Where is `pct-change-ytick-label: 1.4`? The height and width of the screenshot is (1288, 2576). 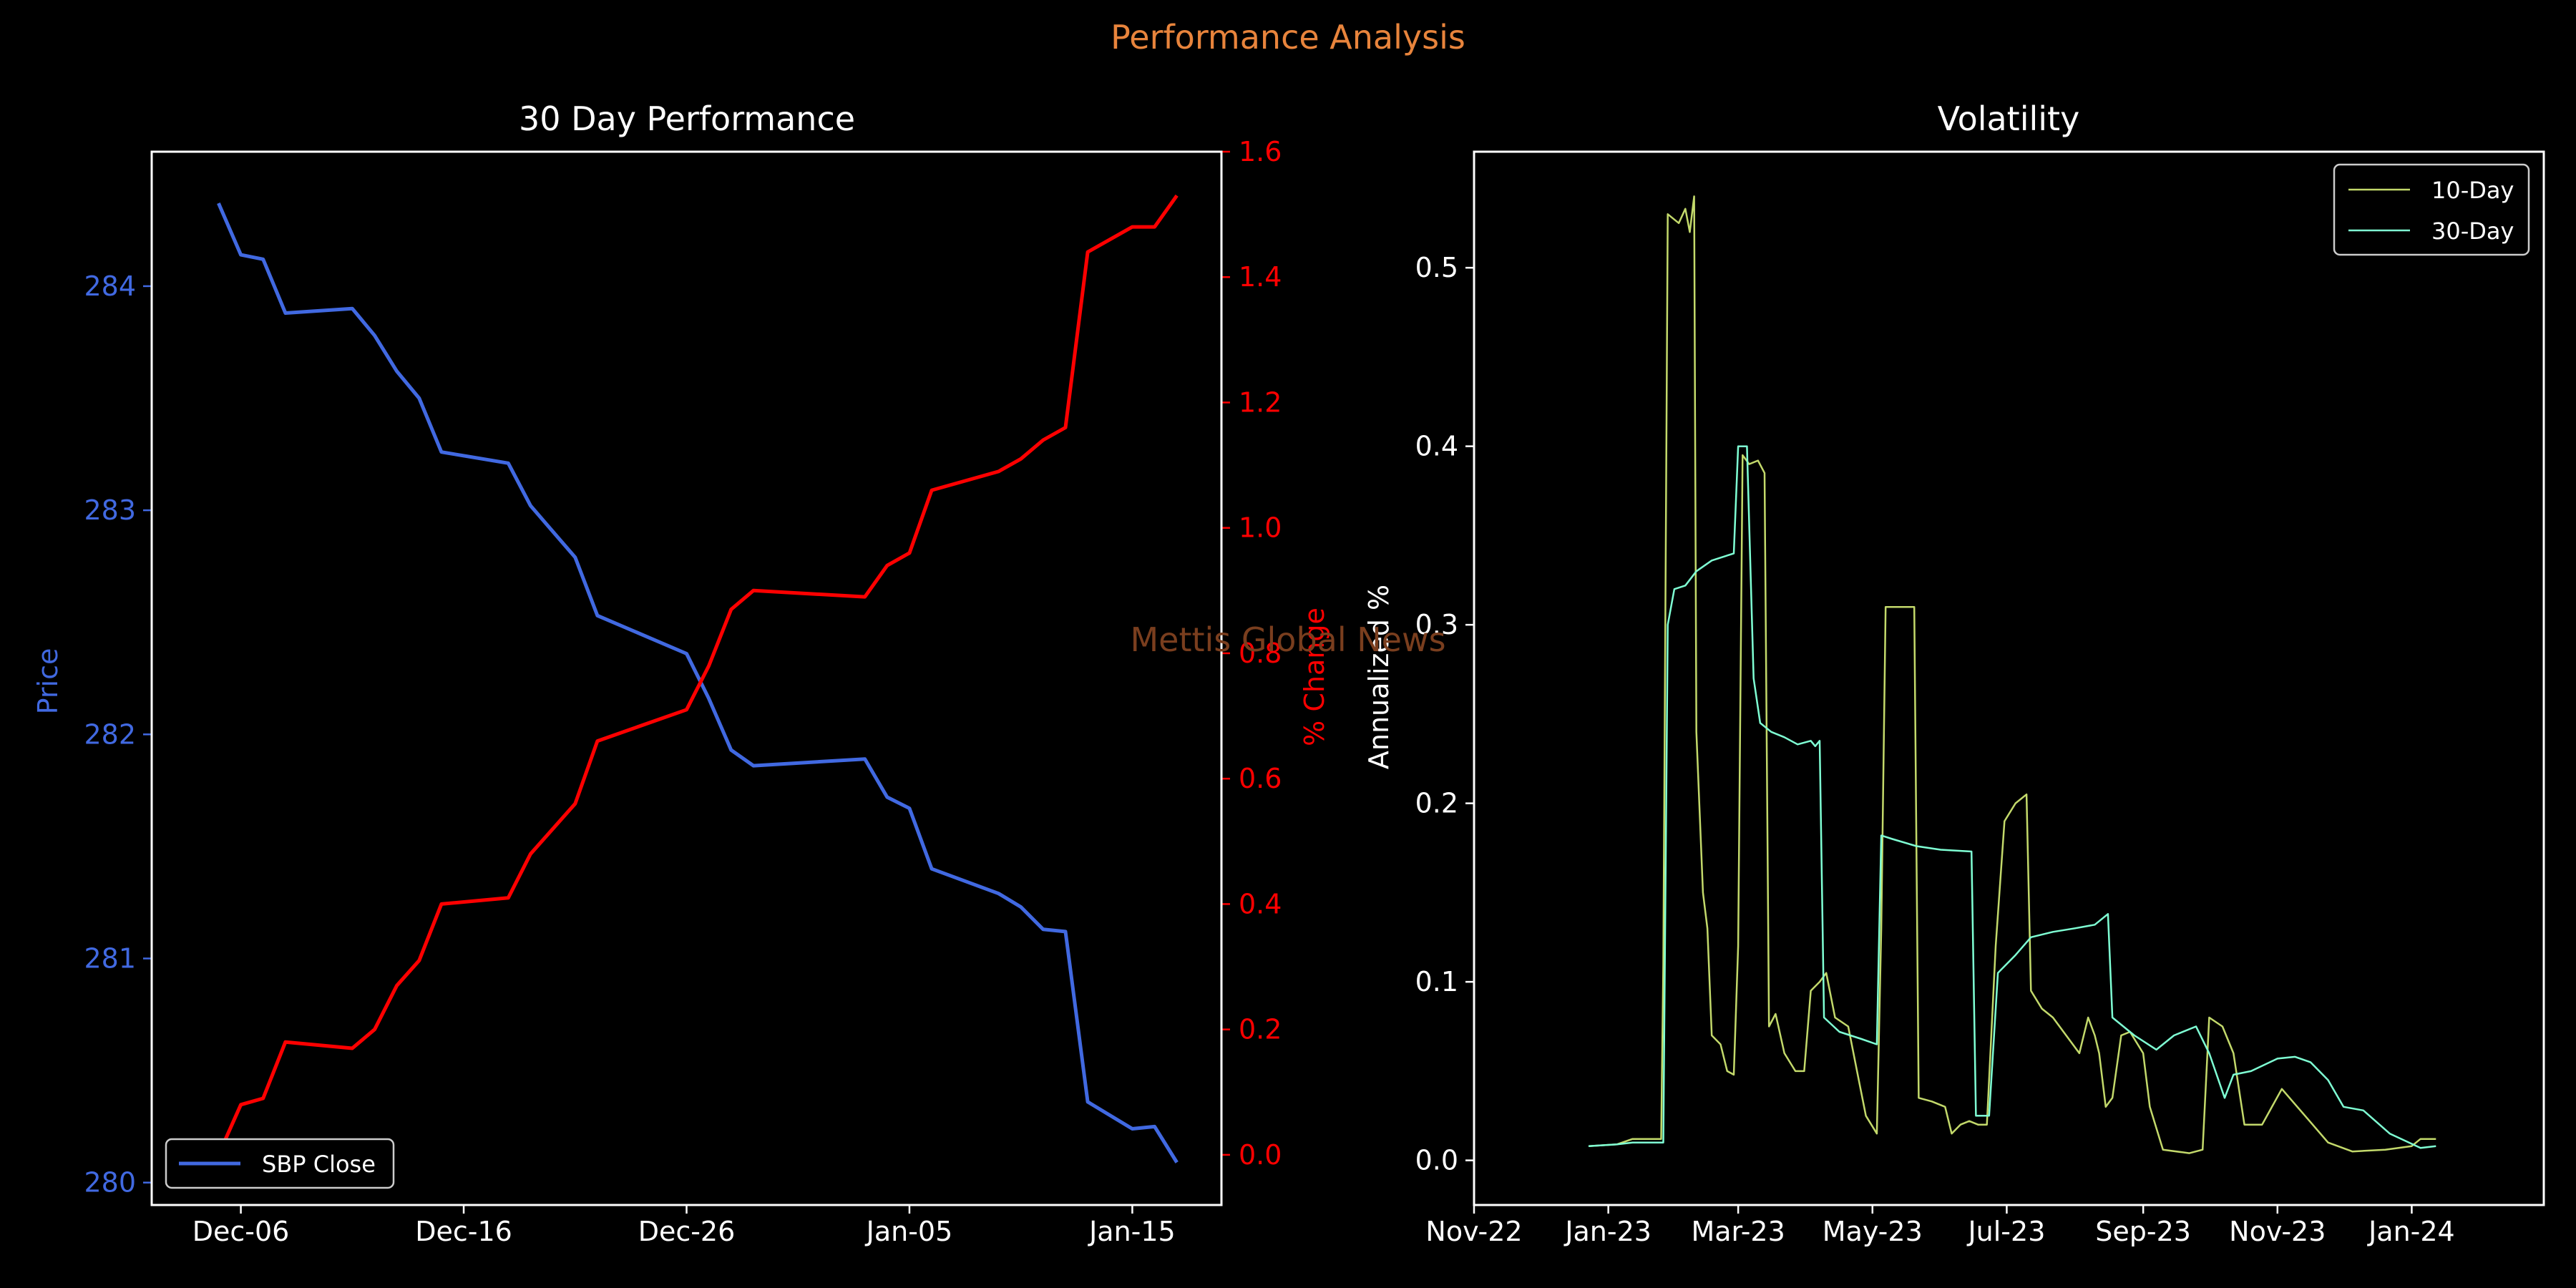
pct-change-ytick-label: 1.4 is located at coordinates (1260, 277).